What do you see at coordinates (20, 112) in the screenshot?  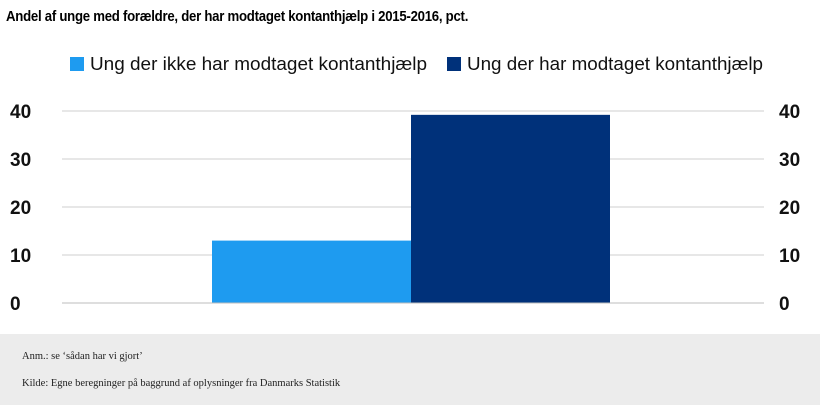 I see `y-tick-label-left: 40` at bounding box center [20, 112].